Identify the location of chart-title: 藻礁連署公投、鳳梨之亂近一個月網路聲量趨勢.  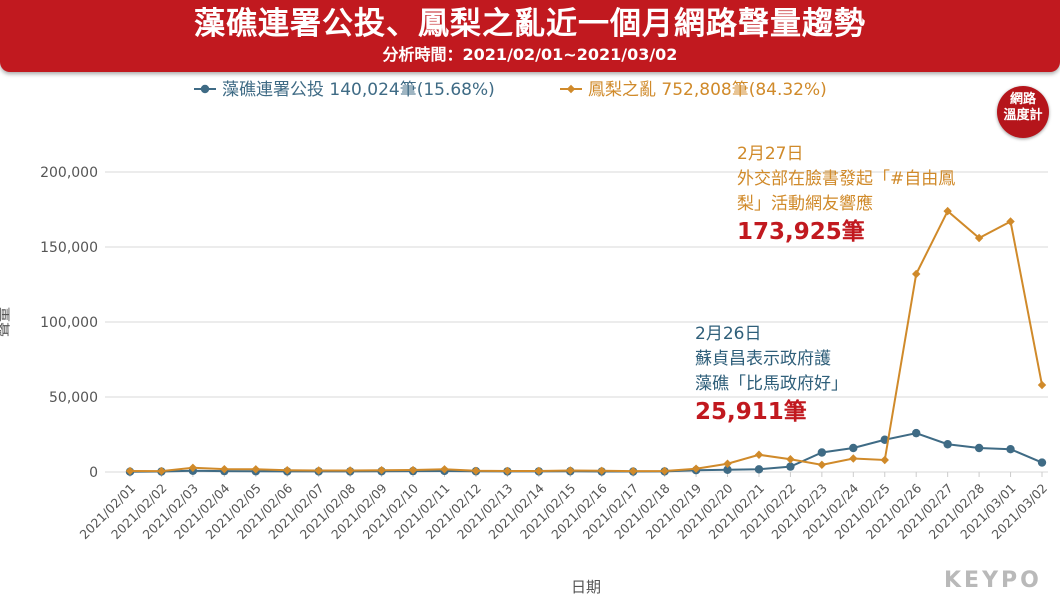
(530, 24).